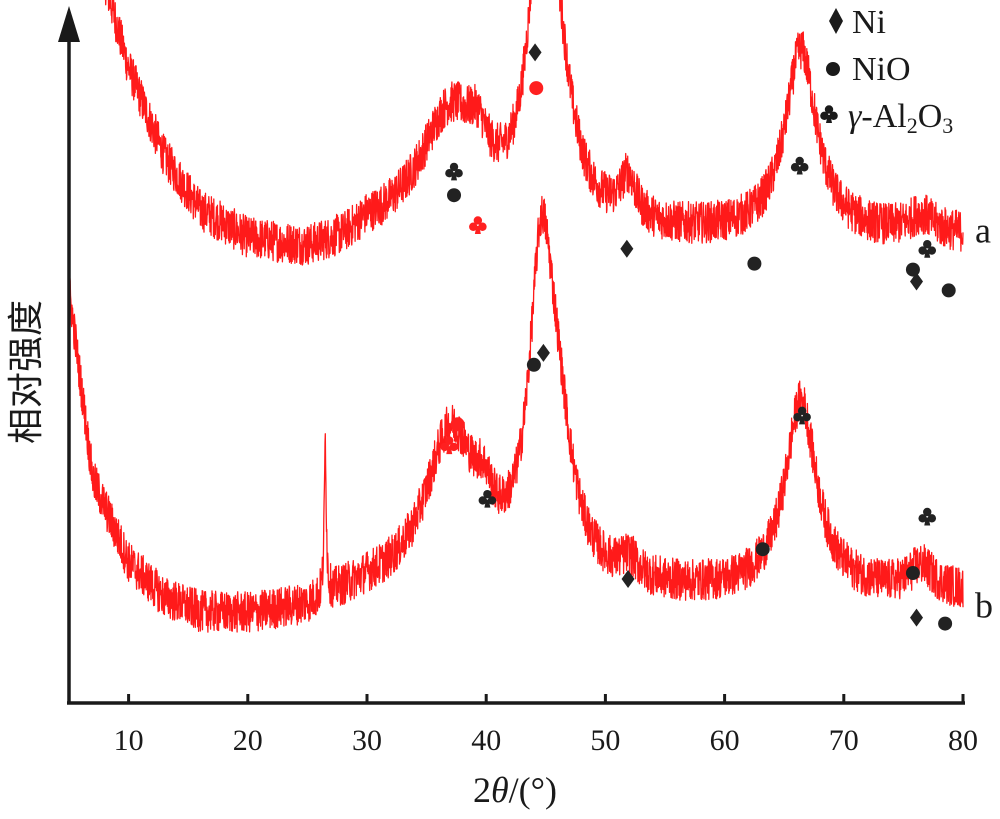  Describe the element at coordinates (844, 740) in the screenshot. I see `x-tick-label-70: 70` at that location.